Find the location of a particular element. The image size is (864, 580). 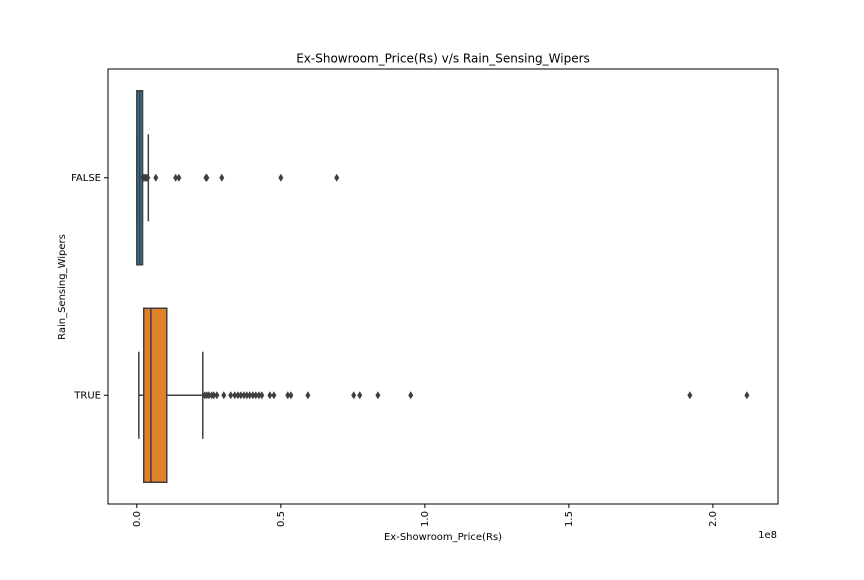

x-tick-label: 0.5 is located at coordinates (281, 519).